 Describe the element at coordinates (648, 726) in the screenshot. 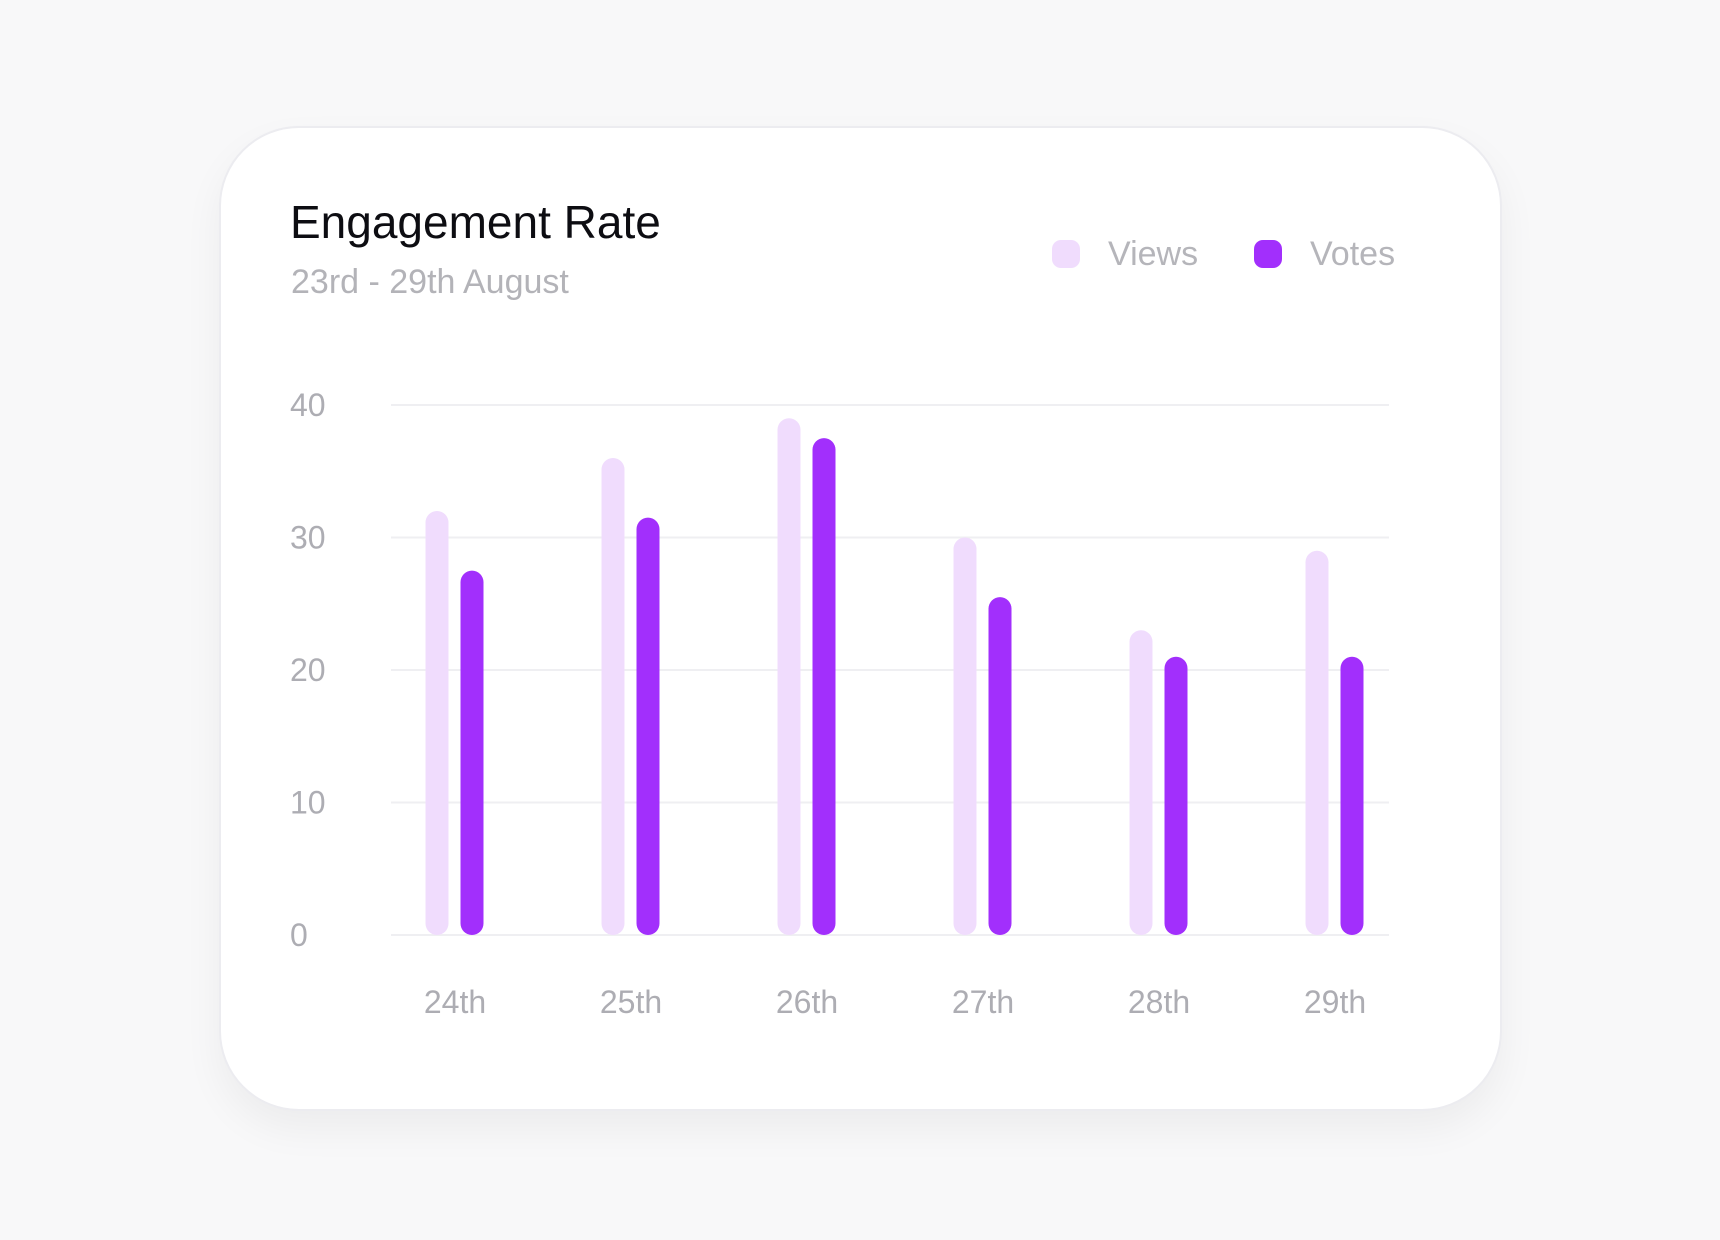

I see `bar-votes-25th` at that location.